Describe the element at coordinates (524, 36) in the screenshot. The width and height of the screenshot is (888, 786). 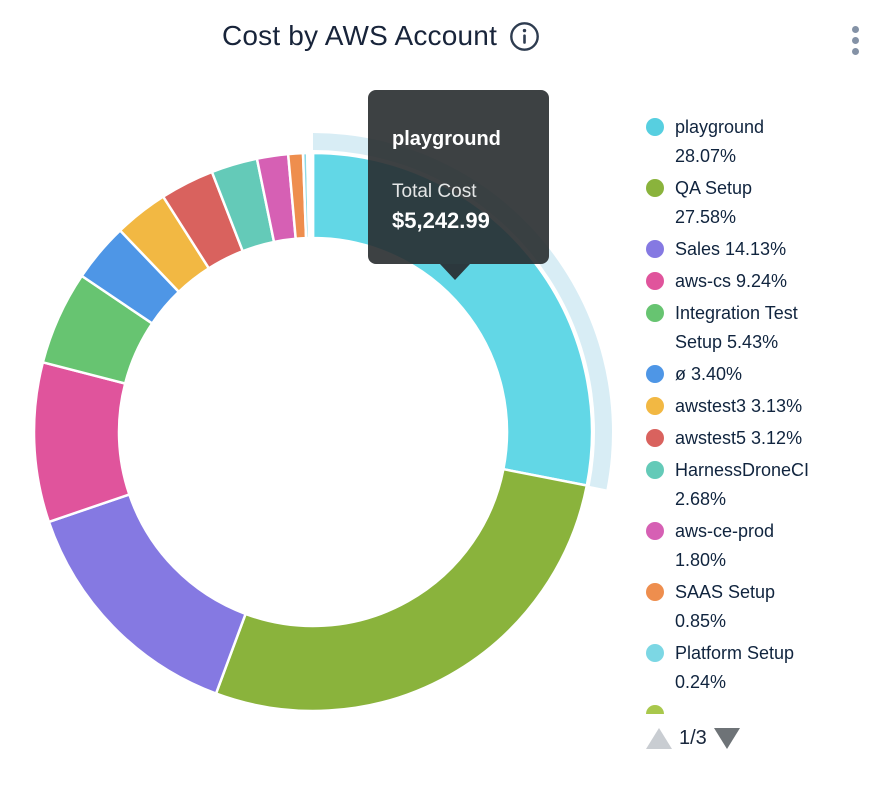
I see `info-icon` at that location.